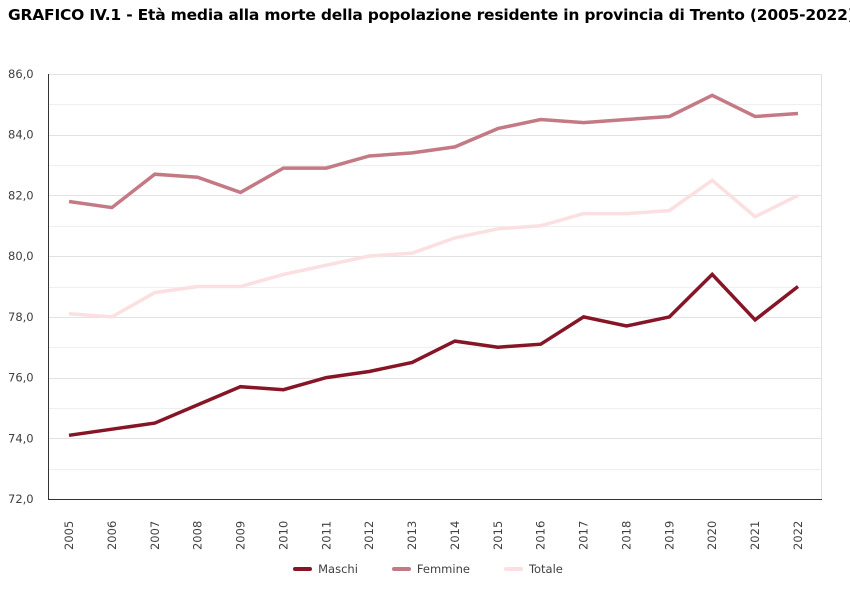 The height and width of the screenshot is (600, 850). I want to click on legend-item-totale: Totale, so click(533, 569).